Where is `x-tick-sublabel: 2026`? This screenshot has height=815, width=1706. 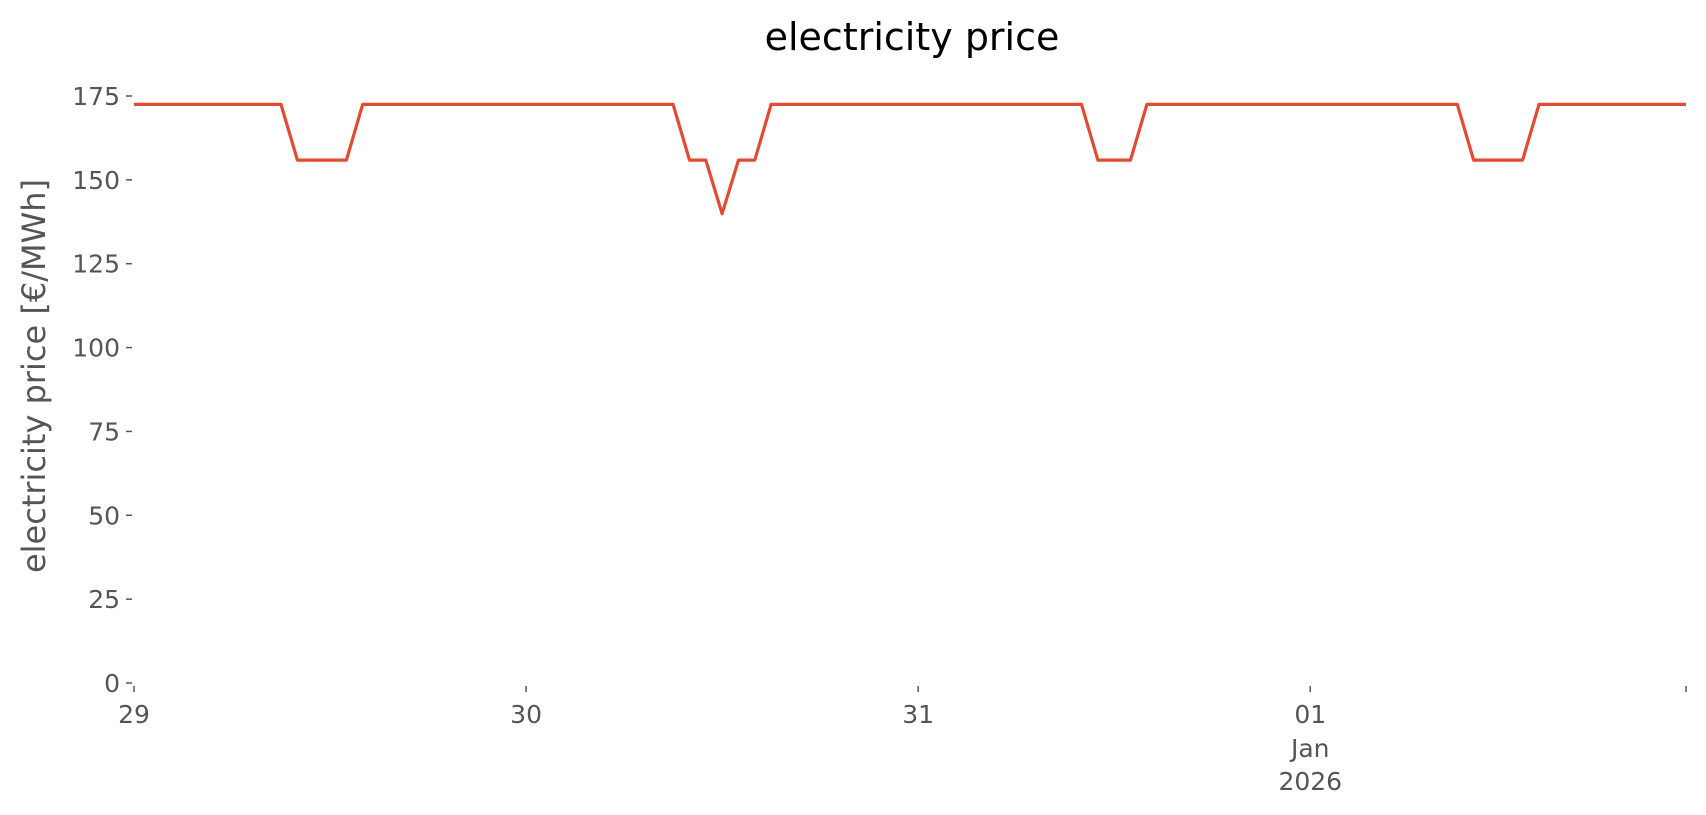 x-tick-sublabel: 2026 is located at coordinates (1310, 781).